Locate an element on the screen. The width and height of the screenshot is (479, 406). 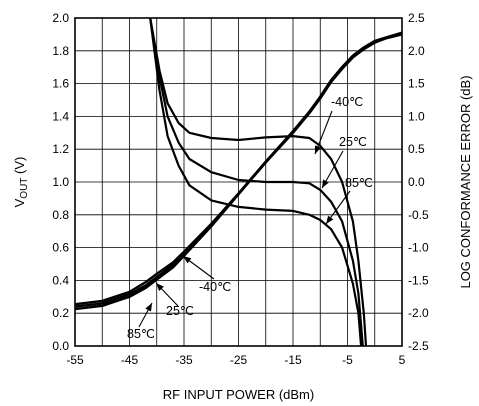
y-right-tick-label: 2.0 is located at coordinates (416, 51).